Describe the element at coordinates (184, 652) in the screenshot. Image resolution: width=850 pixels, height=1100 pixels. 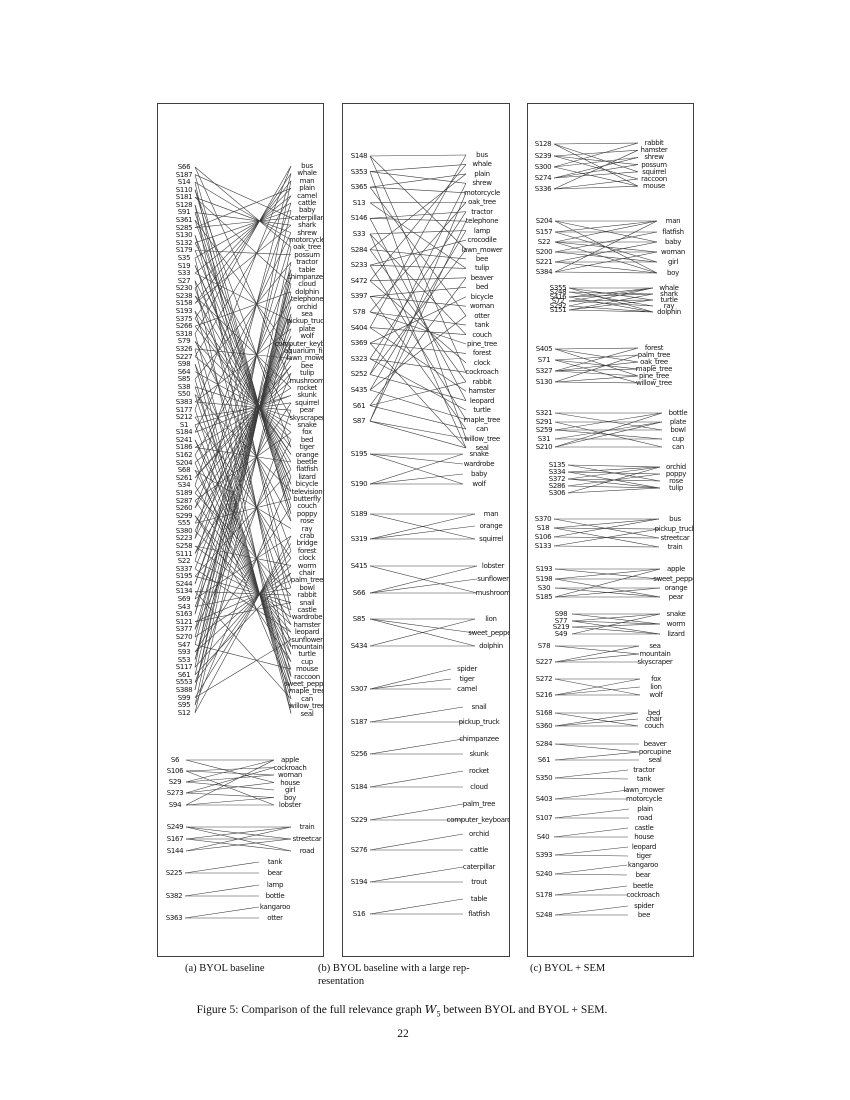
I see `node-label-left: S93` at that location.